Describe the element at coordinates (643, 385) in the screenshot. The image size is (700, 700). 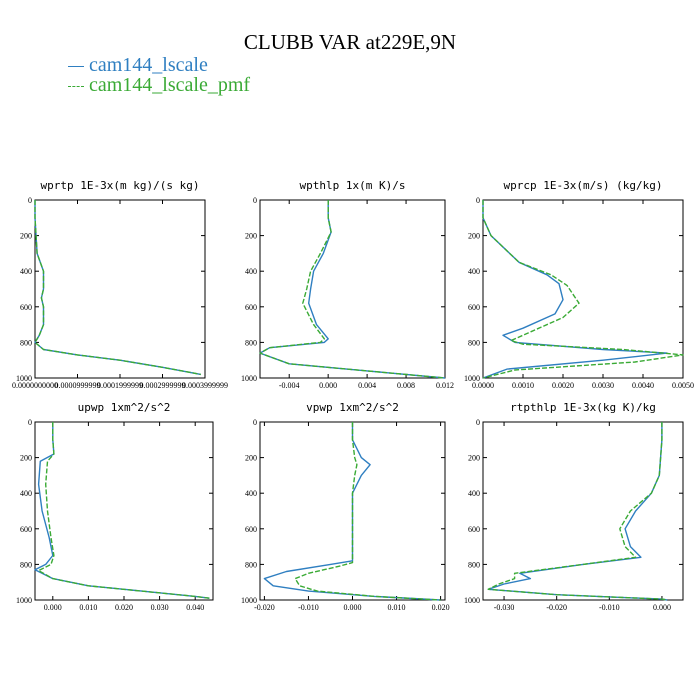
I see `x-tick-label: 0.0040` at that location.